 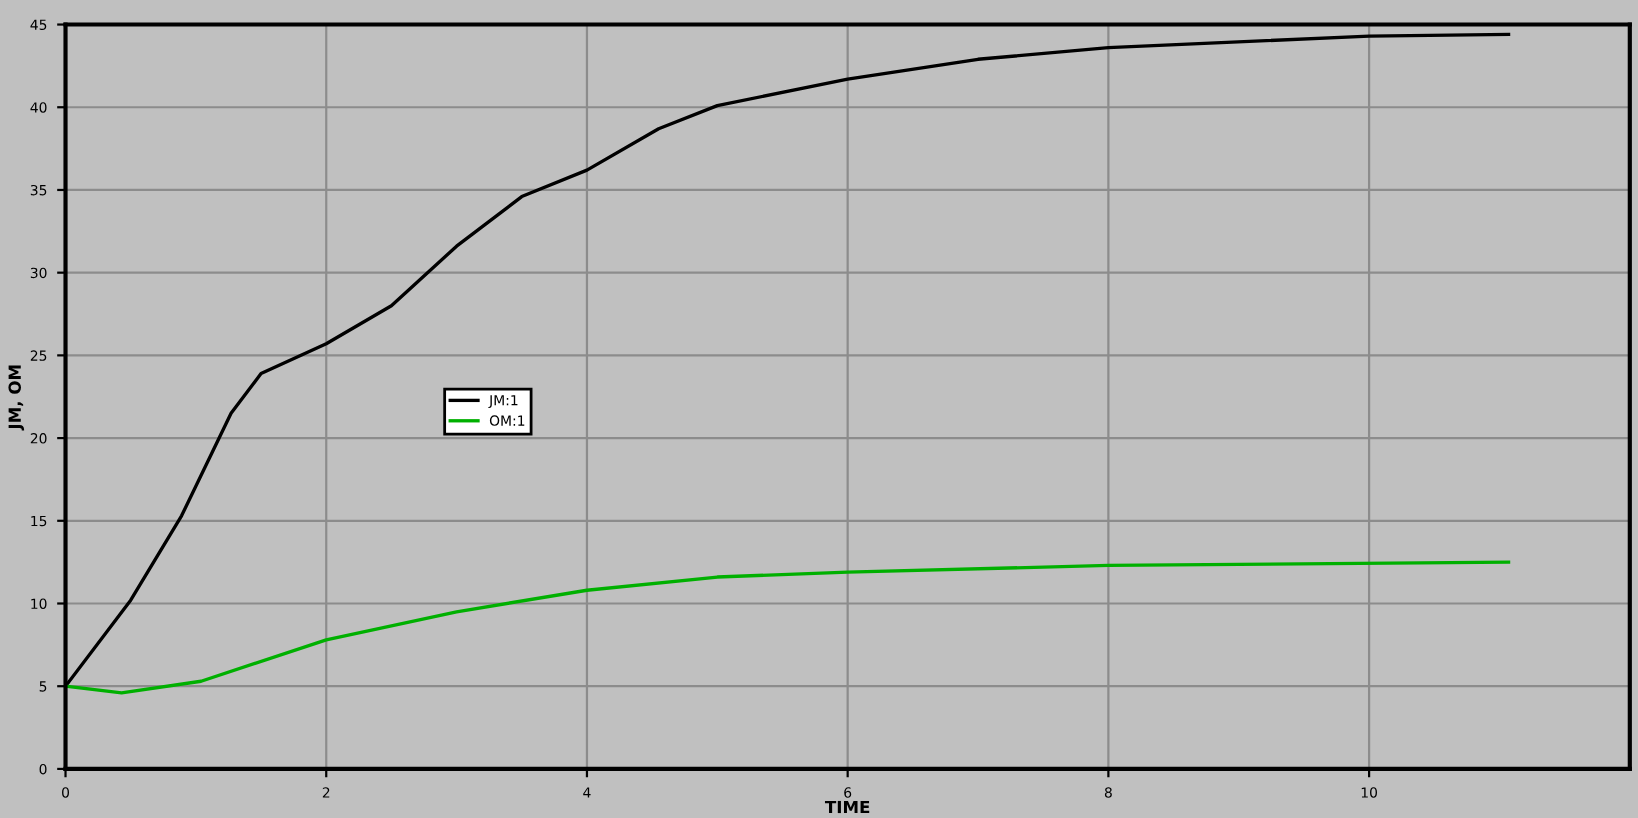 I want to click on y-axis-title: JM, OM, so click(x=16, y=398).